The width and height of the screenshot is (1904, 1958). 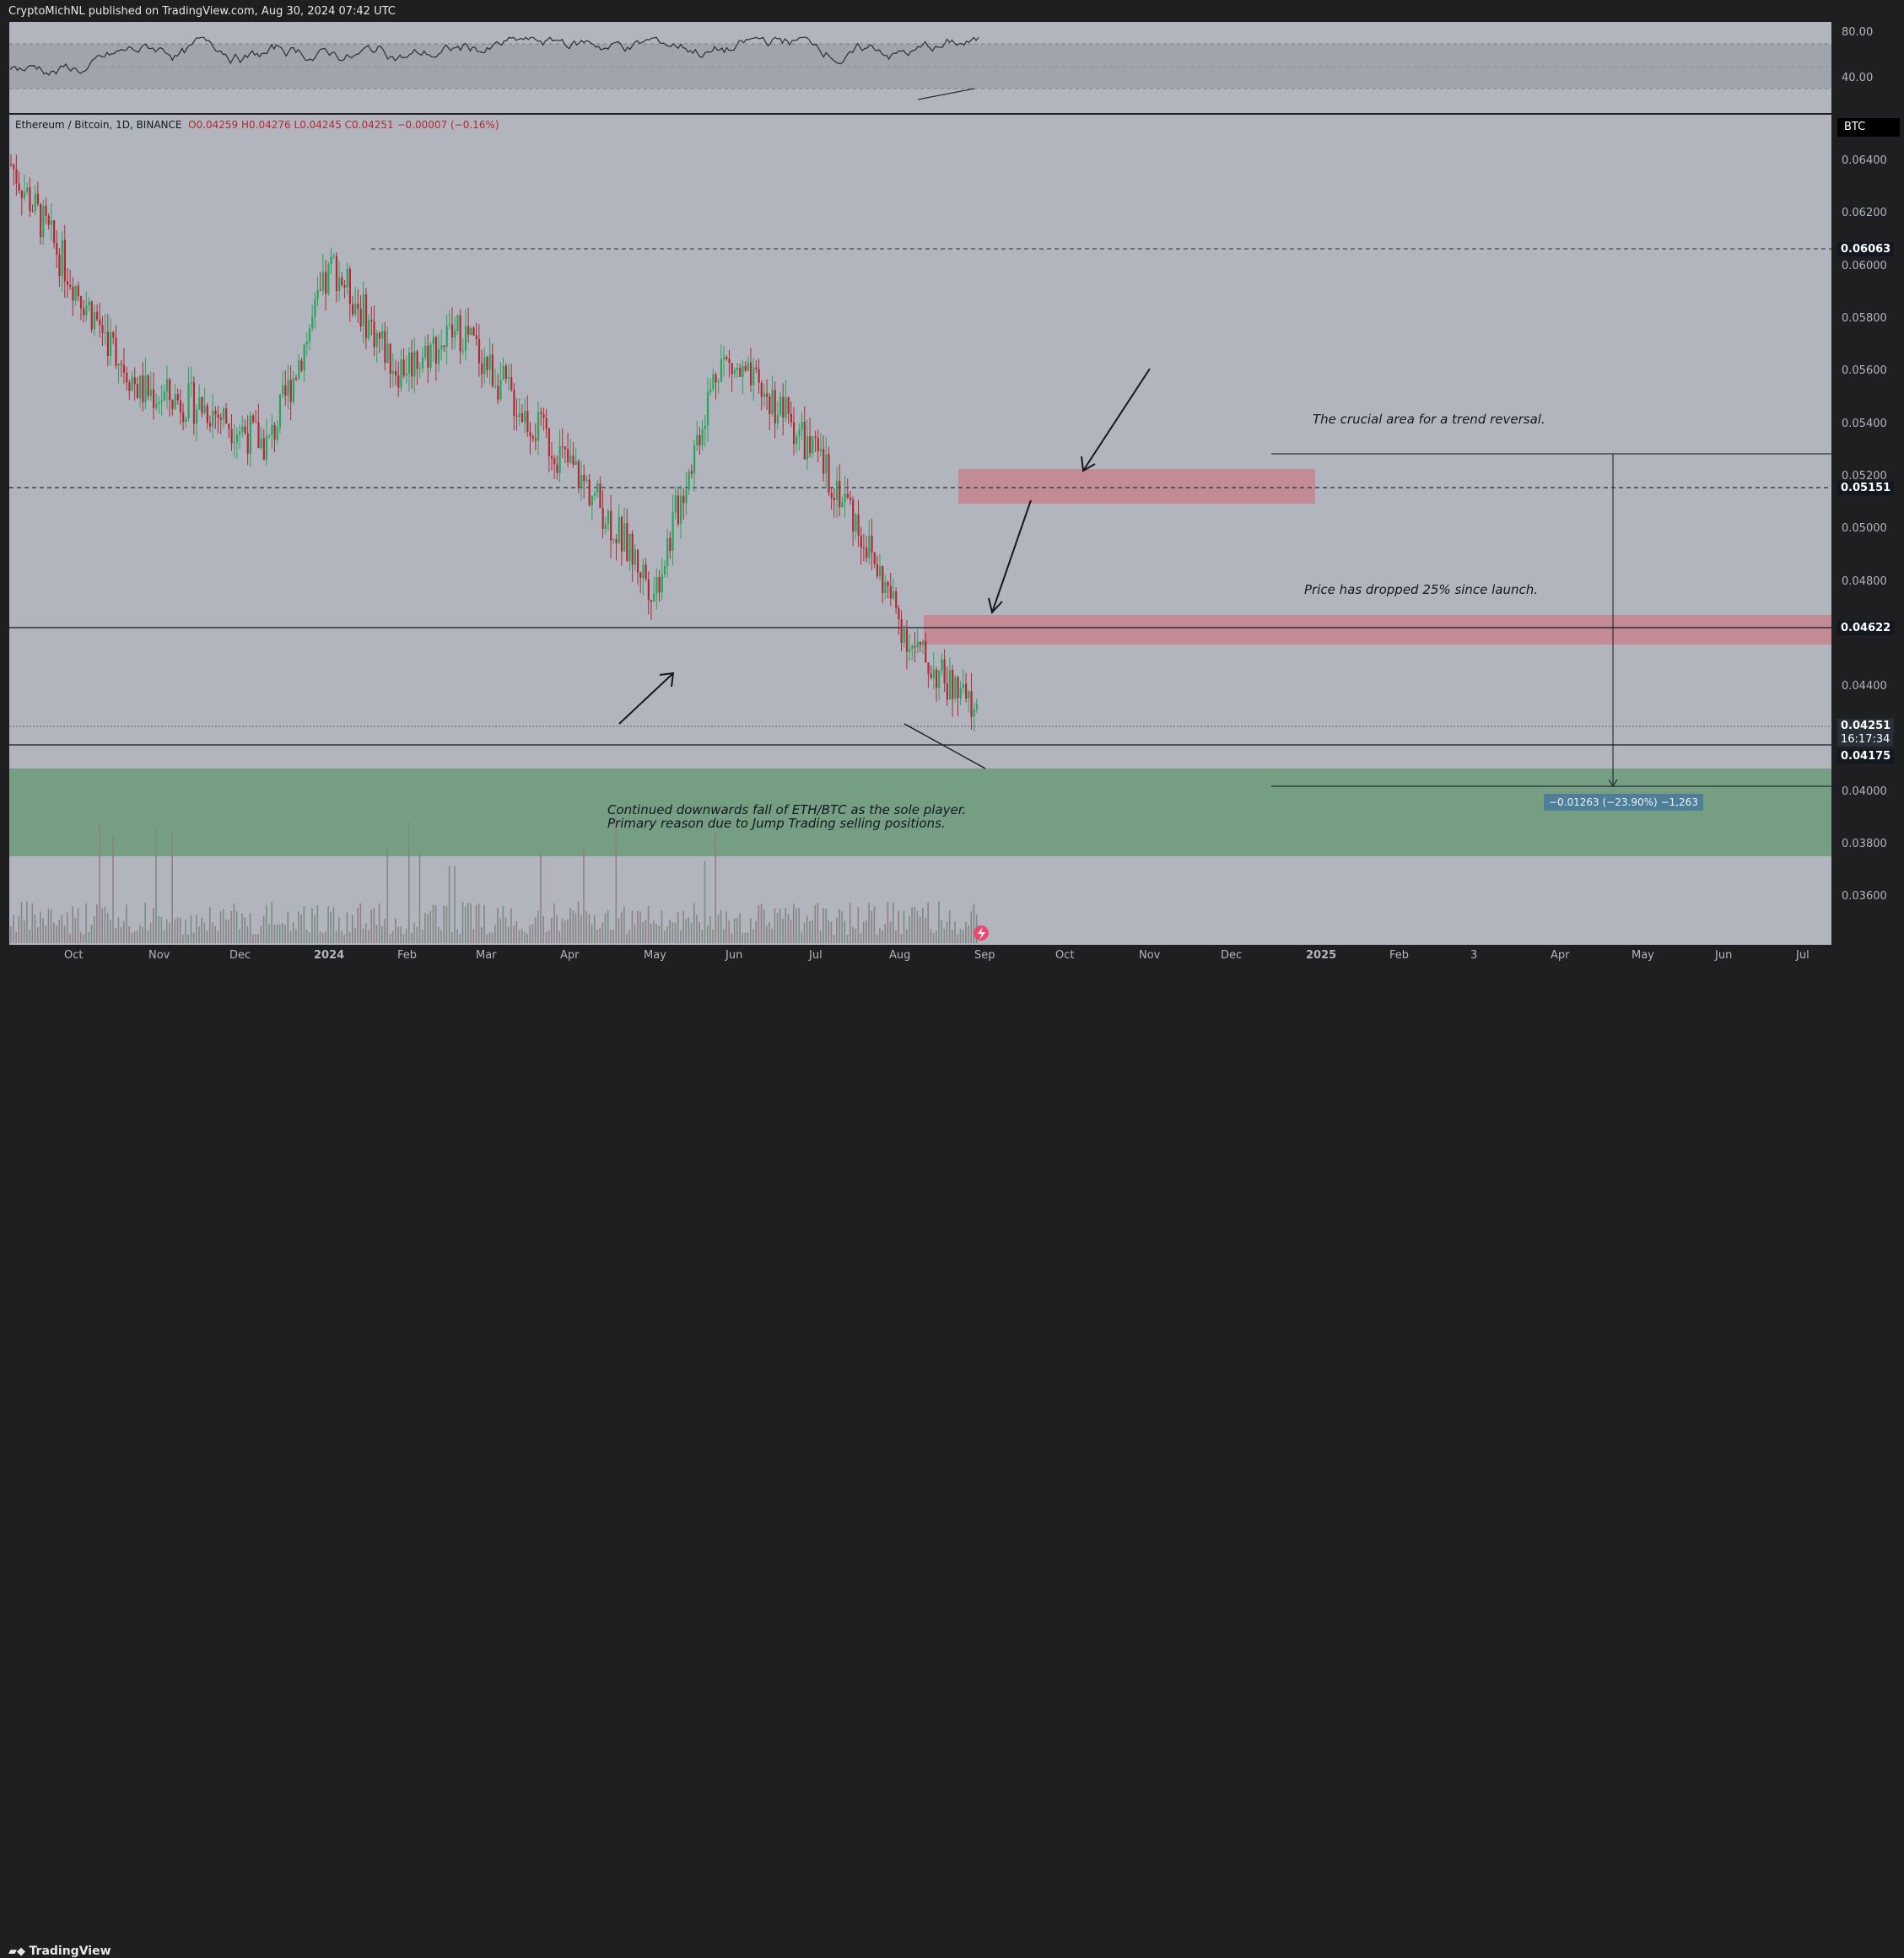 What do you see at coordinates (915, 955) in the screenshot?
I see `time-axis` at bounding box center [915, 955].